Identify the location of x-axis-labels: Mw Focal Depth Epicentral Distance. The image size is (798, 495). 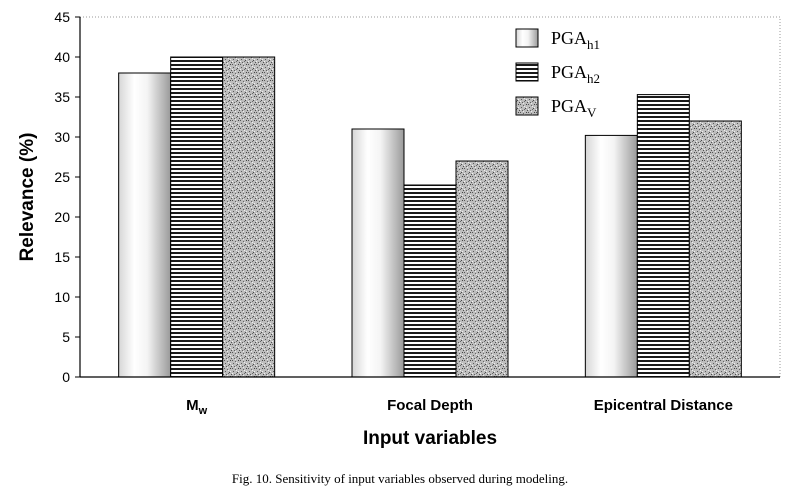
(459, 407).